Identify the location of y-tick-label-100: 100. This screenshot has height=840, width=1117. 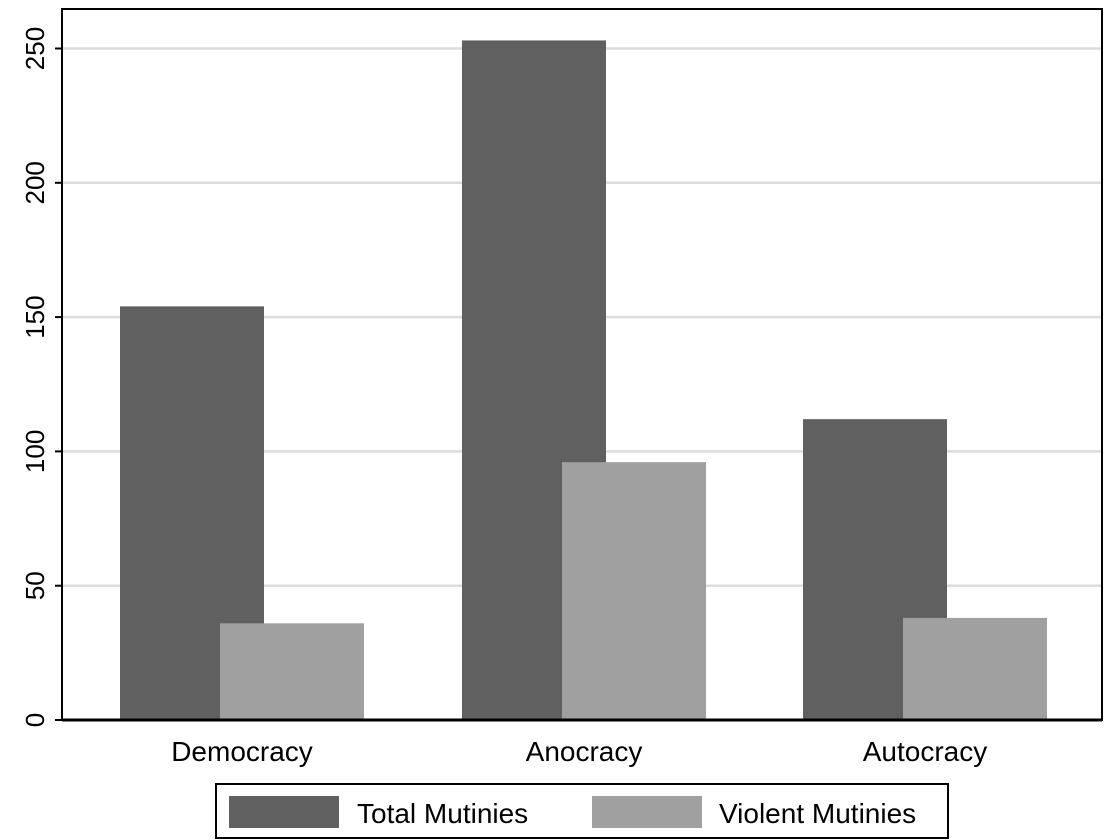
(35, 451).